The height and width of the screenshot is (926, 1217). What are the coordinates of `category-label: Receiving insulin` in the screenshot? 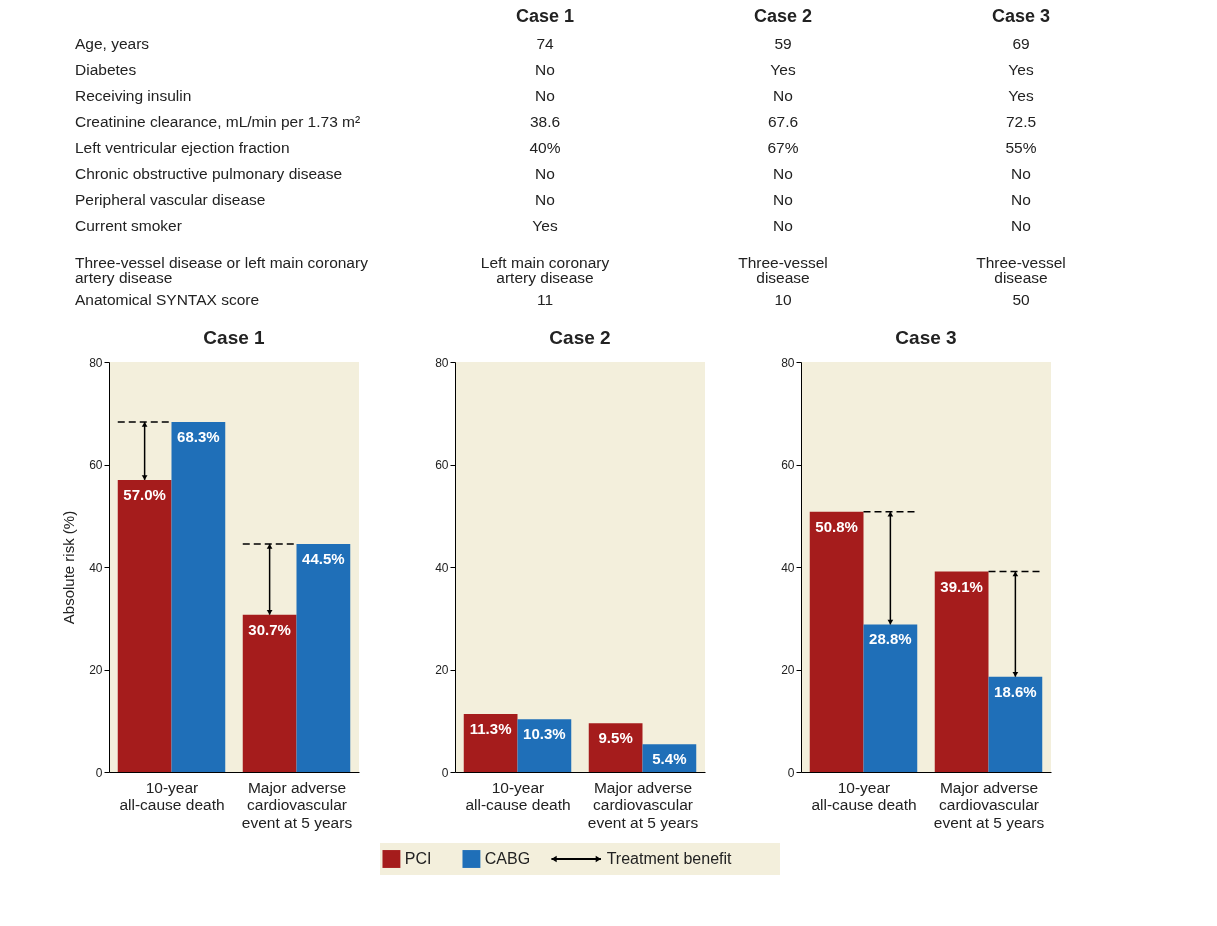 It's located at (133, 95).